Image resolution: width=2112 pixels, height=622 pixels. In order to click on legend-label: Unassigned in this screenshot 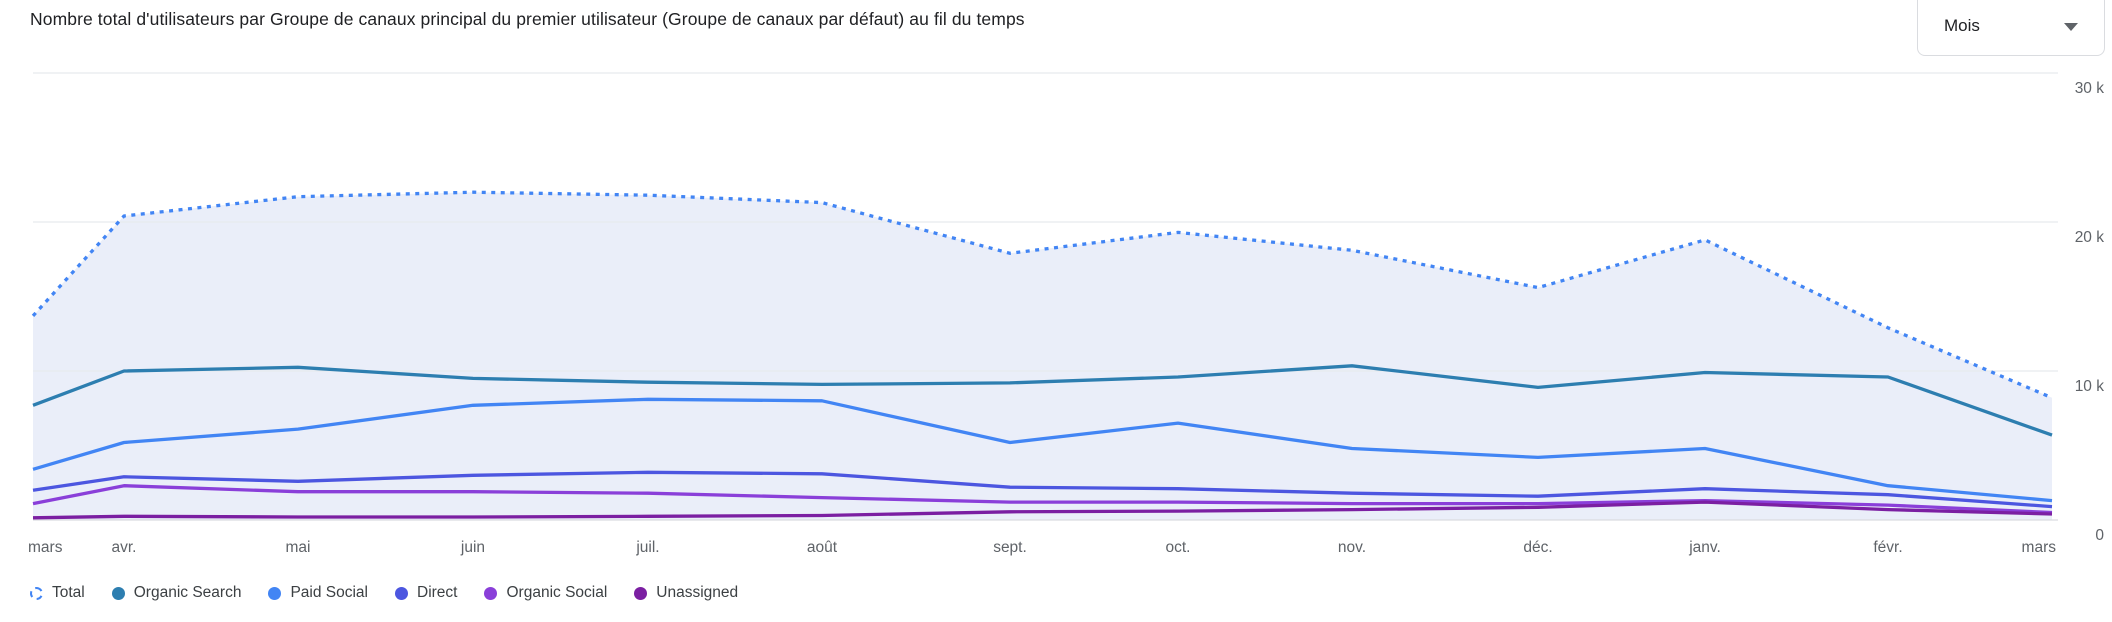, I will do `click(697, 592)`.